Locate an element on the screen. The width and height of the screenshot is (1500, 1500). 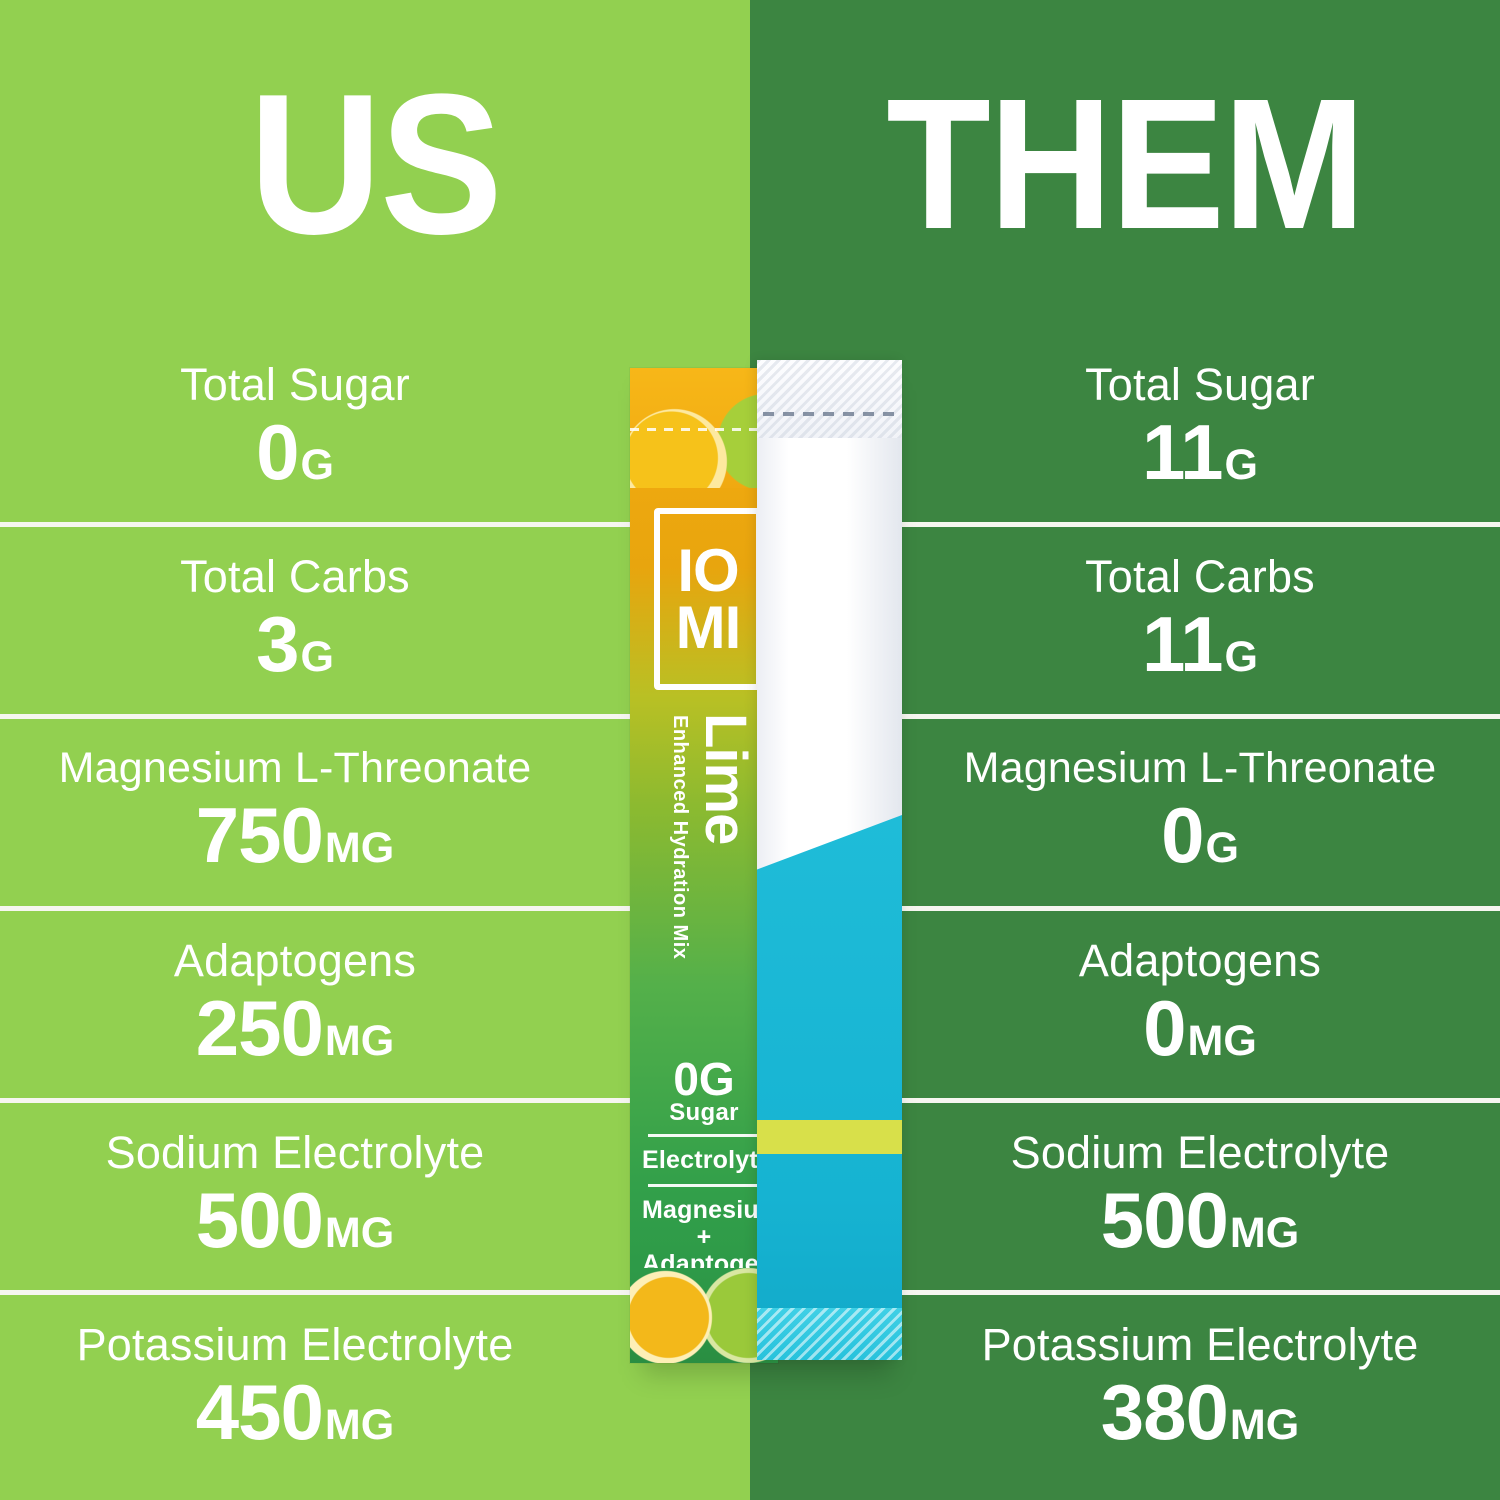
packet-vertical-text: Enhanced Hydration Mix Lime is located at coordinates (723, 878).